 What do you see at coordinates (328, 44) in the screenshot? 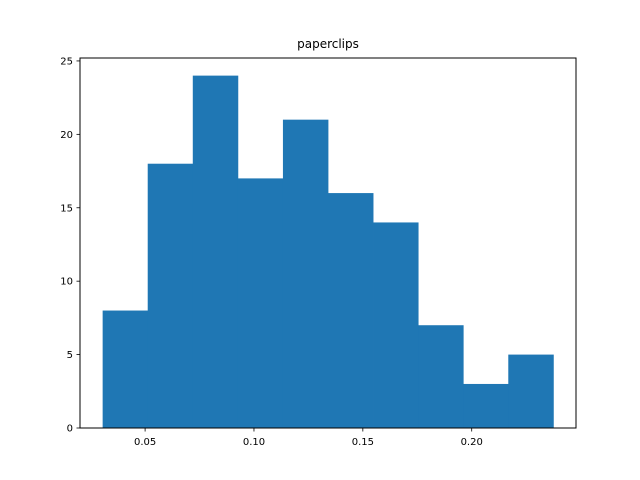
I see `chart-title: paperclips` at bounding box center [328, 44].